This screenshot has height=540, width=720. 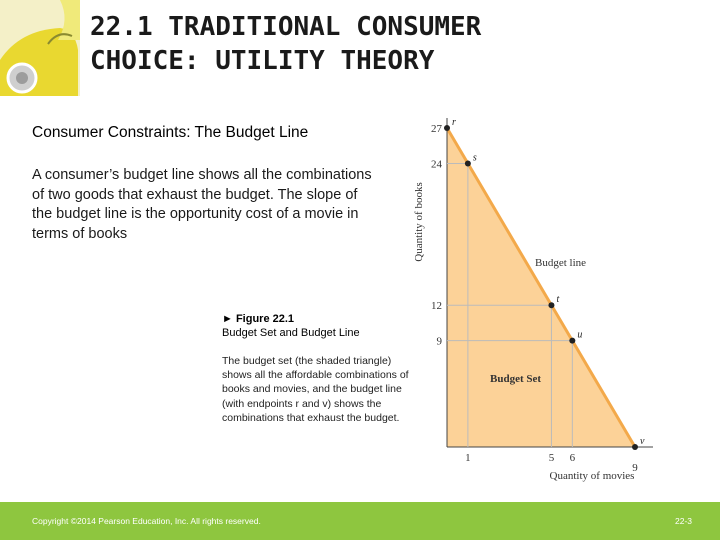 I want to click on x-tick-labels: 1 5 69, so click(x=551, y=463).